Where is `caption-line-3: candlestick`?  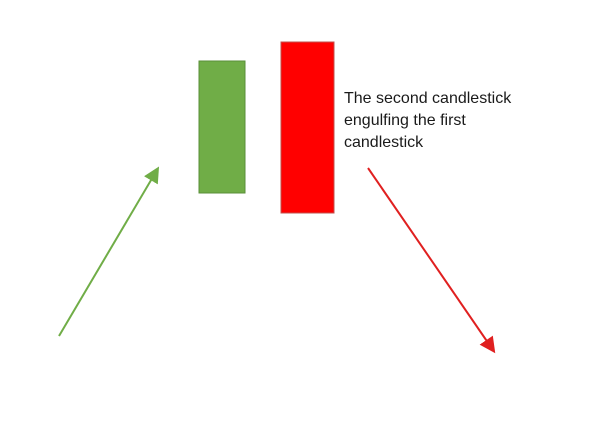 caption-line-3: candlestick is located at coordinates (384, 142).